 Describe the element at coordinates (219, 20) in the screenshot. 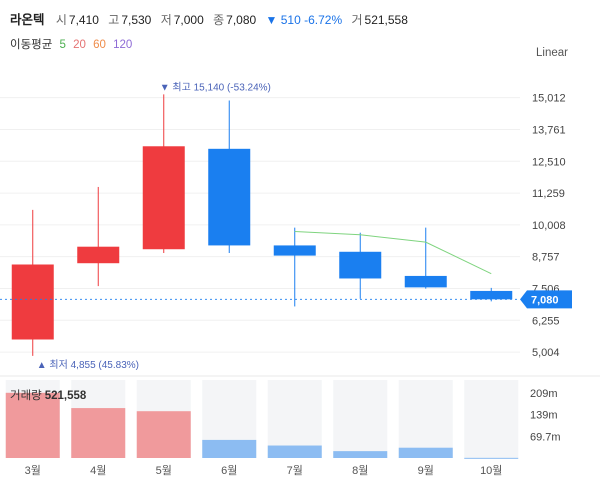

I see `close-label: 종` at that location.